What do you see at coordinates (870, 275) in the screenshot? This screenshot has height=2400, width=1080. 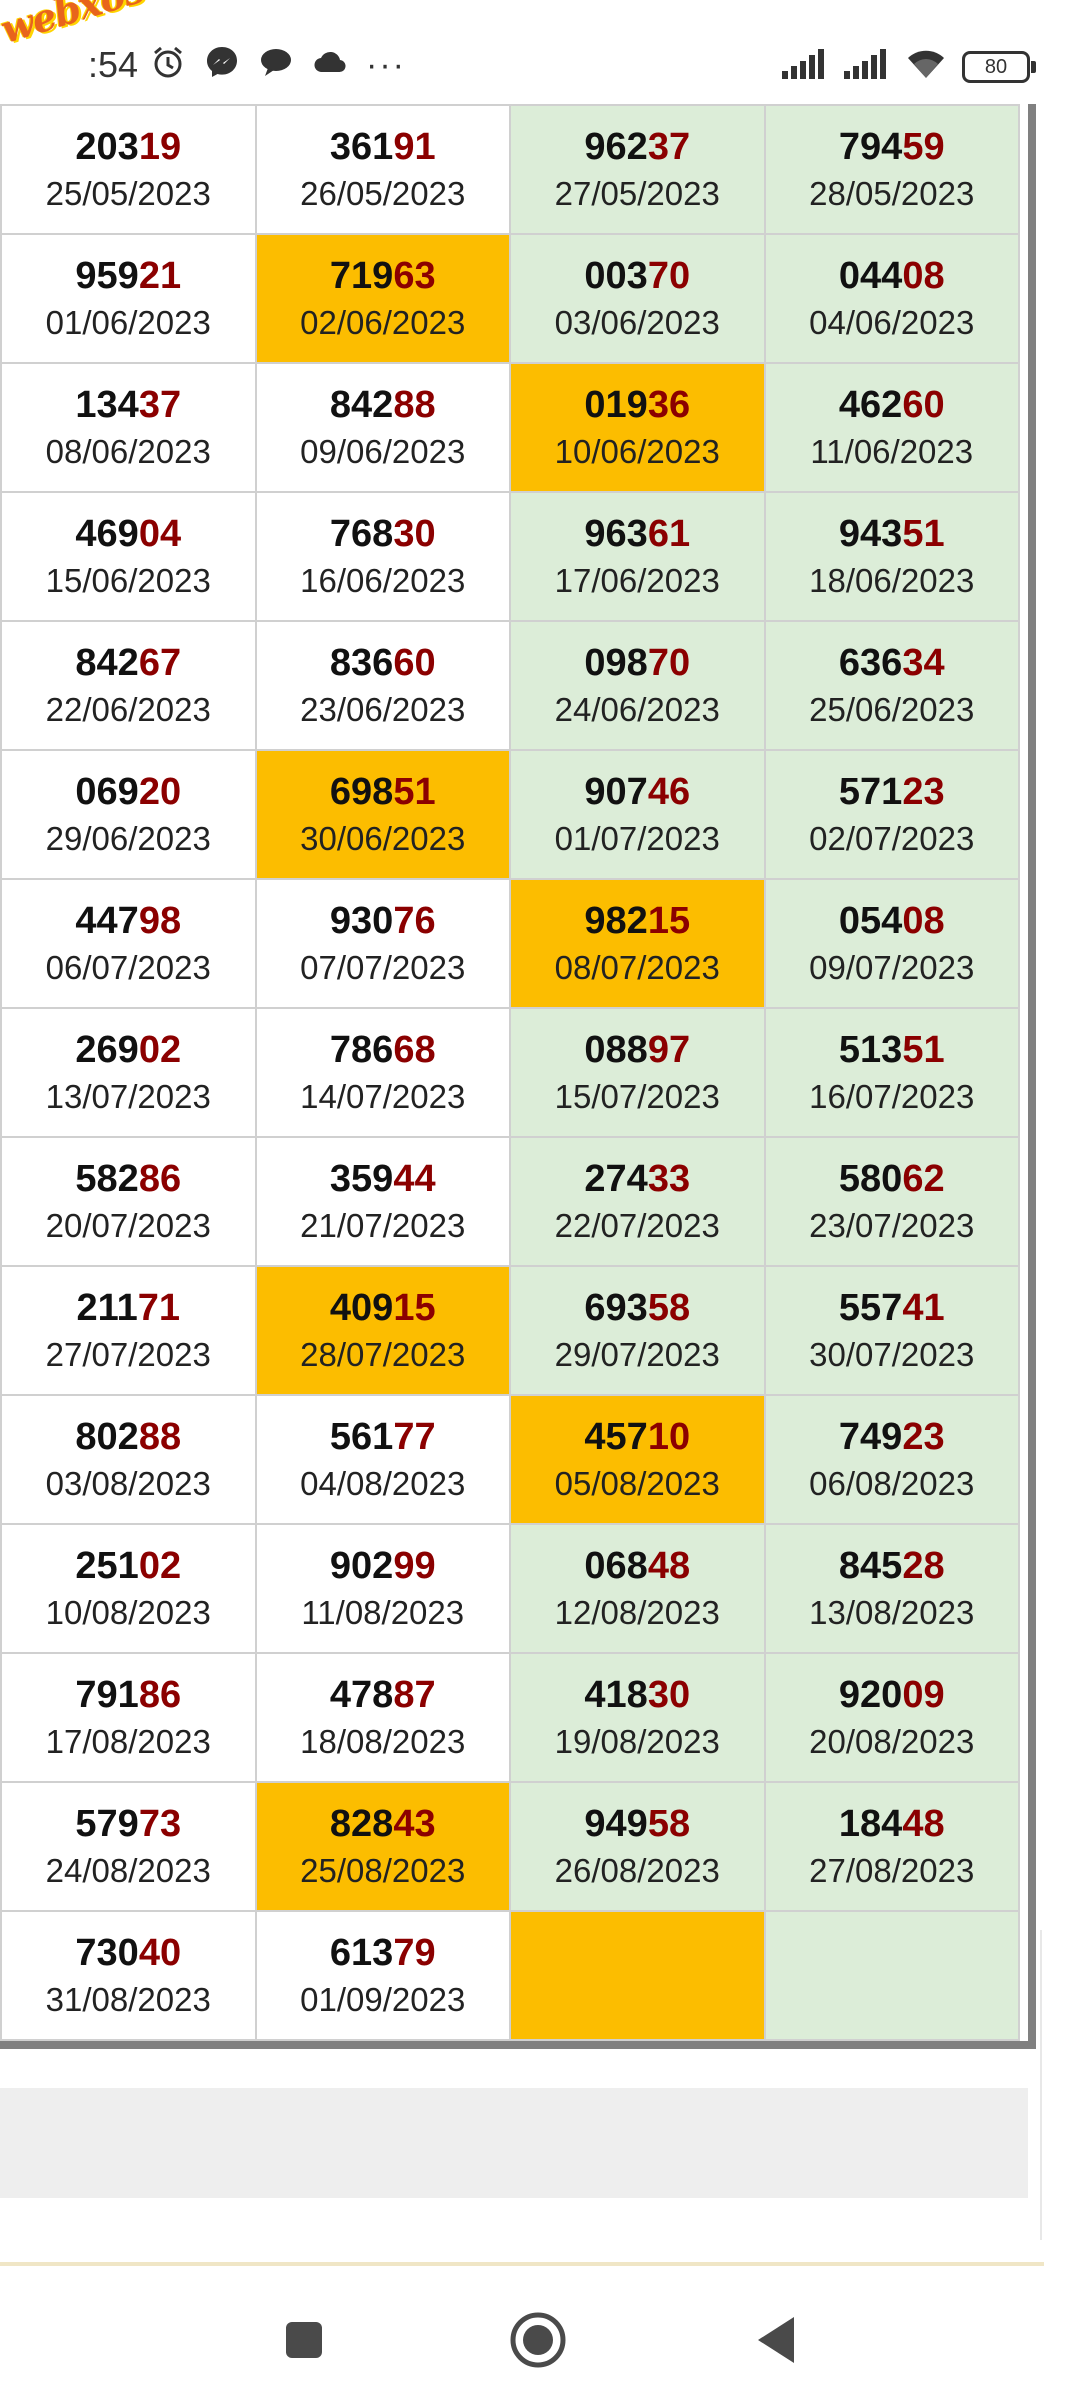 I see `number-head: 044` at bounding box center [870, 275].